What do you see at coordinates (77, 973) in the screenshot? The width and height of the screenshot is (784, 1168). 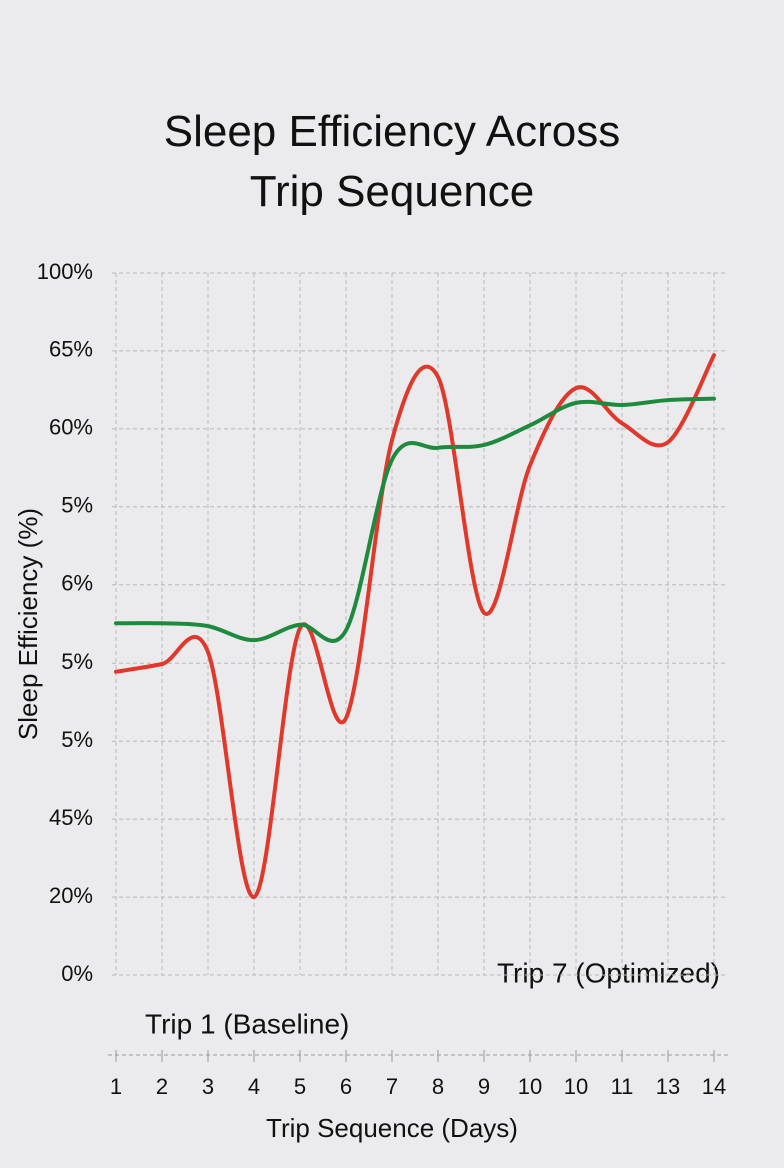 I see `y-tick-label: 0%` at bounding box center [77, 973].